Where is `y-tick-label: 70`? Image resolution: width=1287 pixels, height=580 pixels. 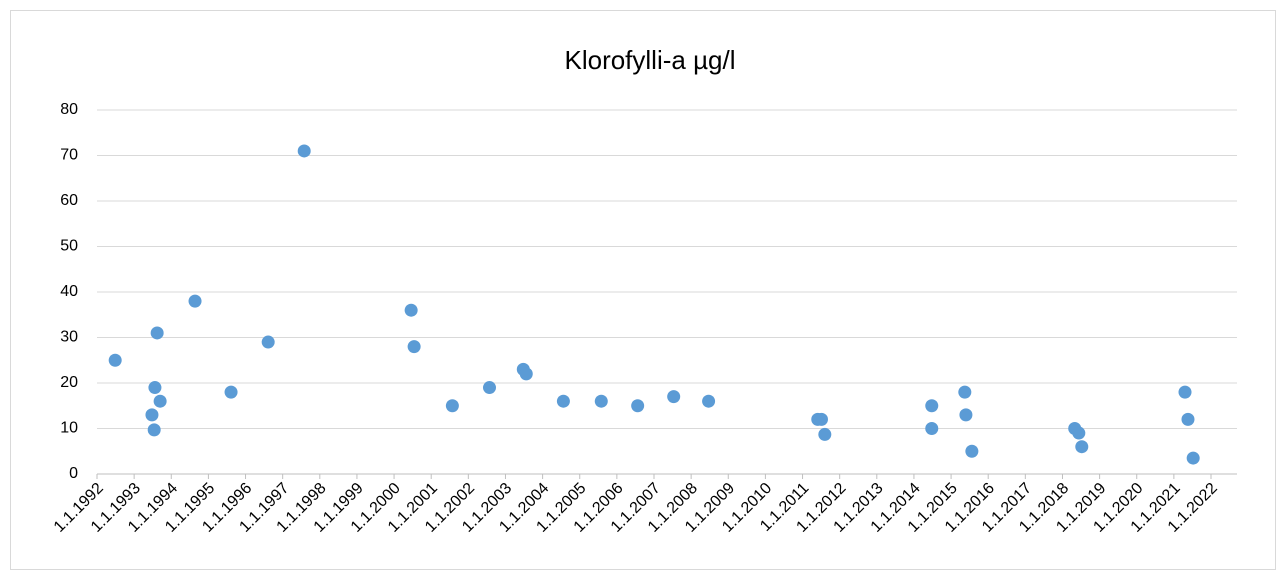 y-tick-label: 70 is located at coordinates (69, 155).